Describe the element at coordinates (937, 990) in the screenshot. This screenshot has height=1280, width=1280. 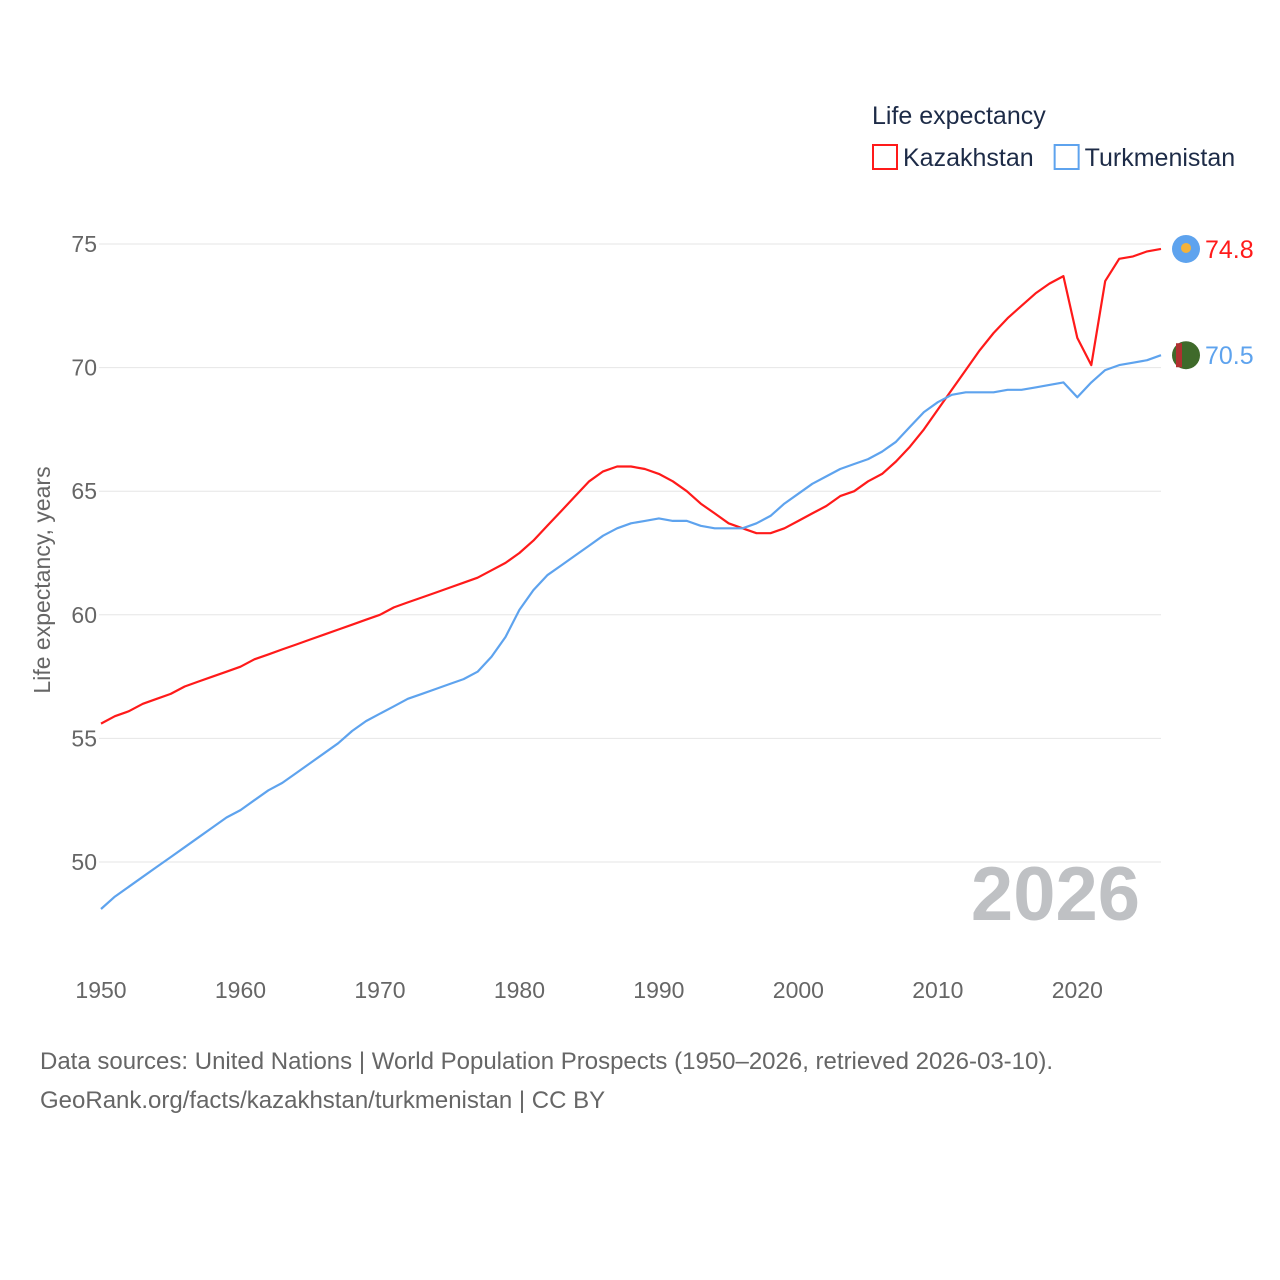
I see `x-tick-label: 2010` at that location.